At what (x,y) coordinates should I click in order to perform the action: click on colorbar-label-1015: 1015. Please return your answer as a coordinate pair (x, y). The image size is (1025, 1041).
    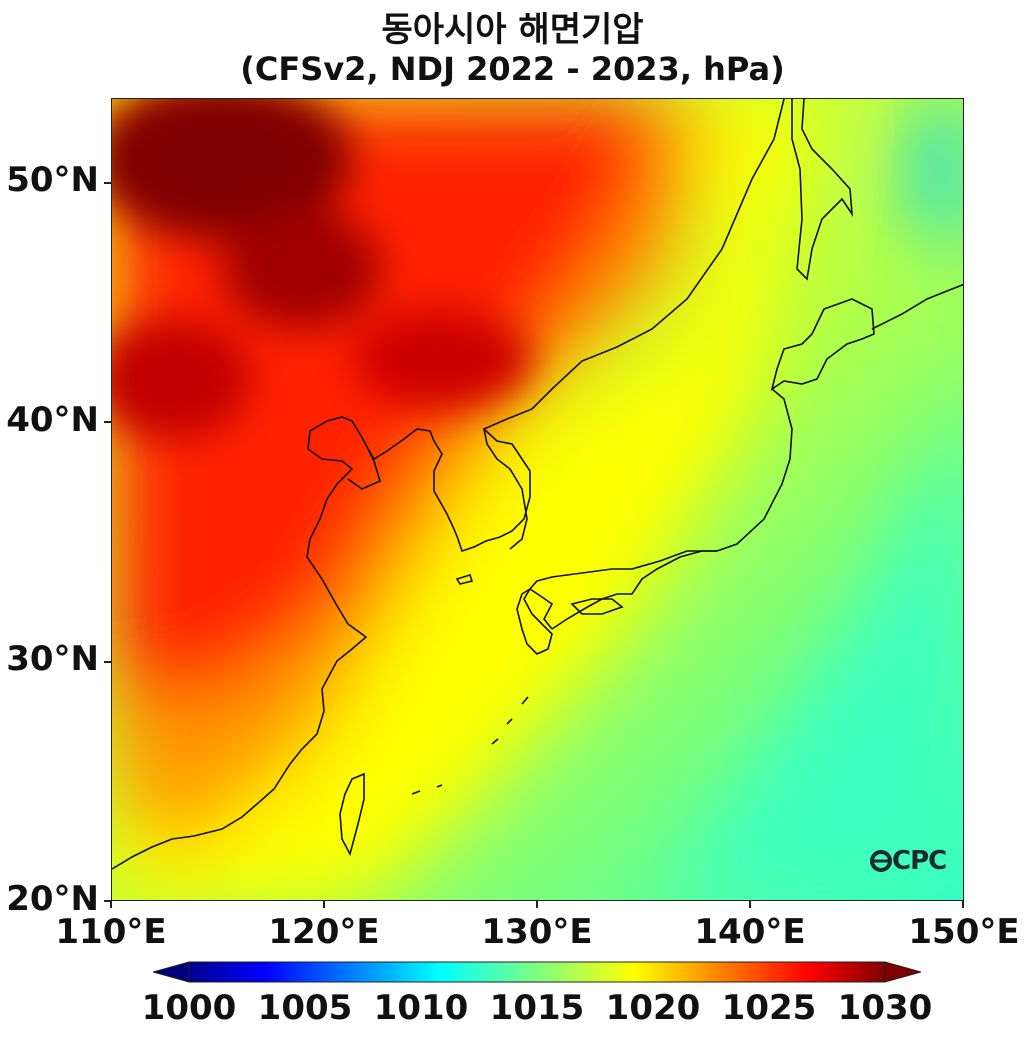
    Looking at the image, I should click on (537, 1008).